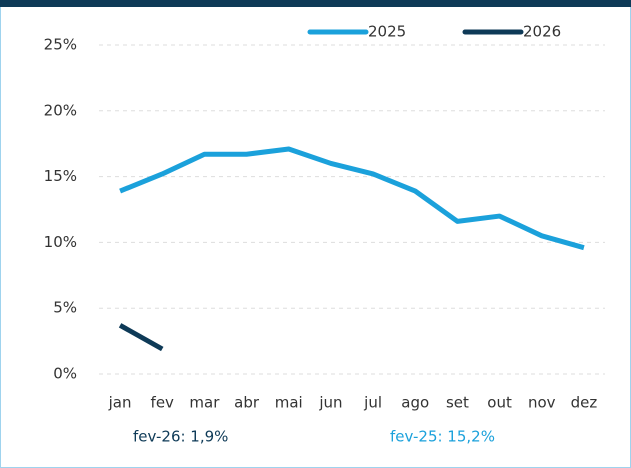 This screenshot has width=631, height=468. I want to click on x-tick-label: fev, so click(163, 403).